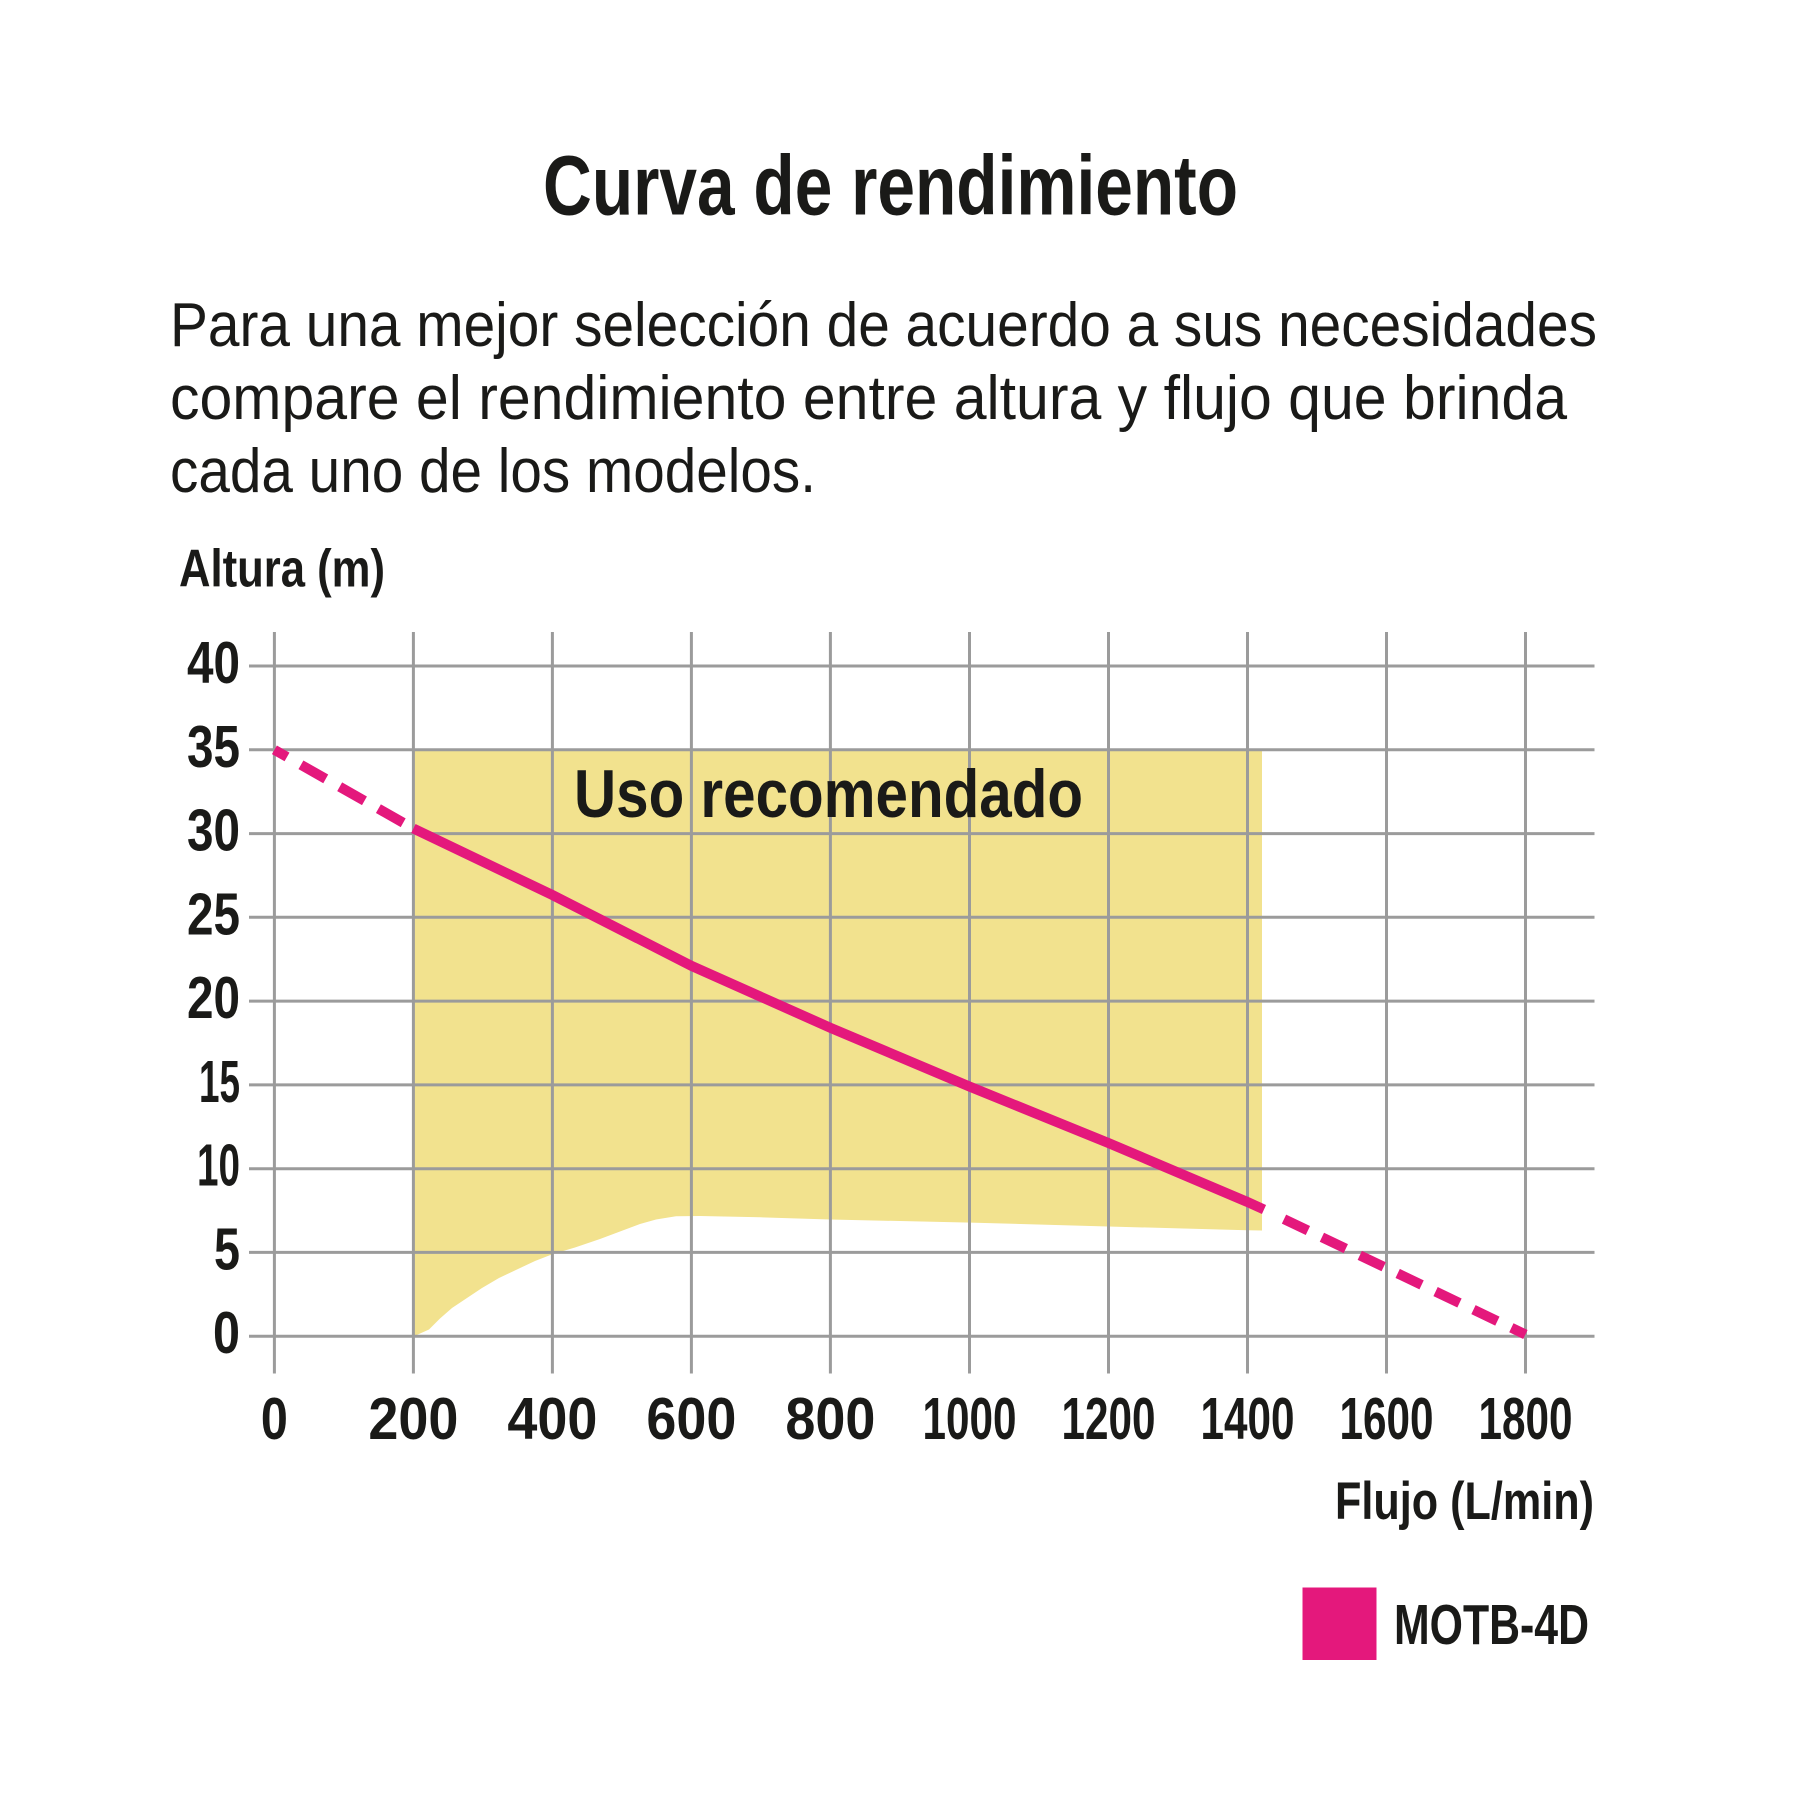  I want to click on svg-text: 1000, so click(970, 1419).